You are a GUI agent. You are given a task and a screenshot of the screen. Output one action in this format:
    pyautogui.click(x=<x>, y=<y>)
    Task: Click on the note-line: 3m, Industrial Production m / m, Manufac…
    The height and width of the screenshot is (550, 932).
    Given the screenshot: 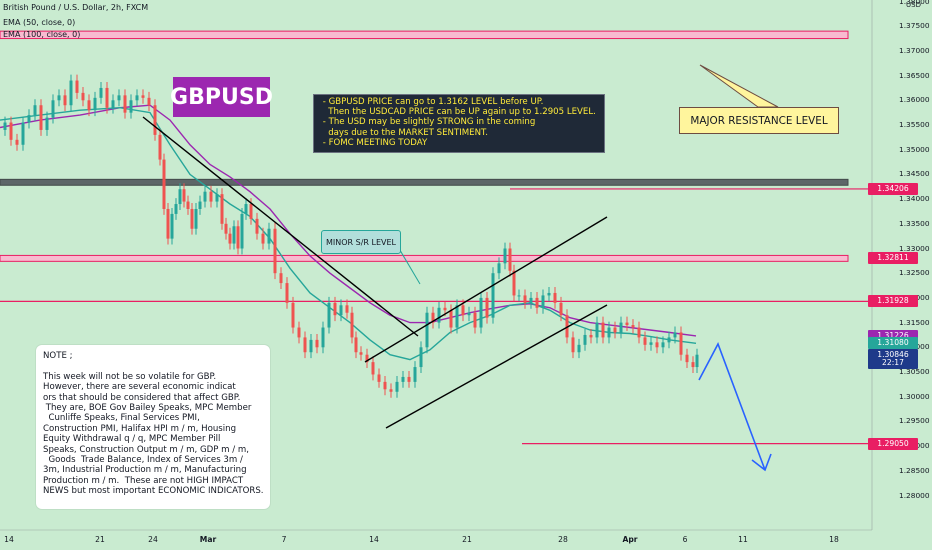 What is the action you would take?
    pyautogui.click(x=145, y=470)
    